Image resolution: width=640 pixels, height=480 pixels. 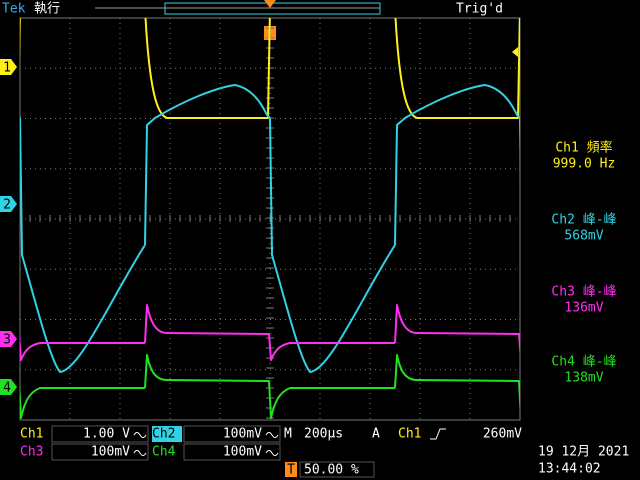 What do you see at coordinates (584, 164) in the screenshot?
I see `measurement-value: 999.0 Hz` at bounding box center [584, 164].